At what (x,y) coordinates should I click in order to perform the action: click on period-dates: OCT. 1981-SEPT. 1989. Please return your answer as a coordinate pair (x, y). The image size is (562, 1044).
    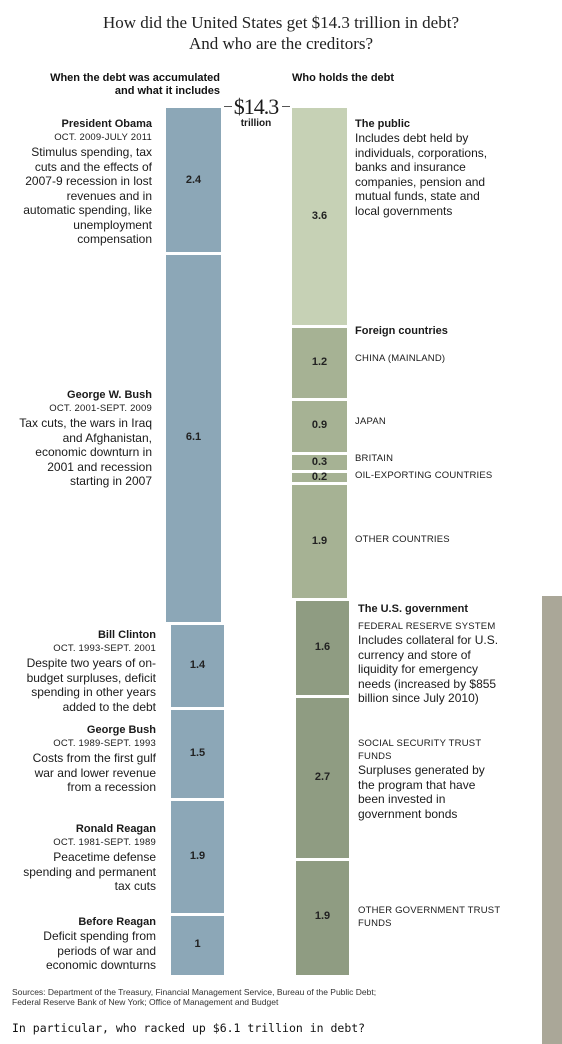
    Looking at the image, I should click on (104, 842).